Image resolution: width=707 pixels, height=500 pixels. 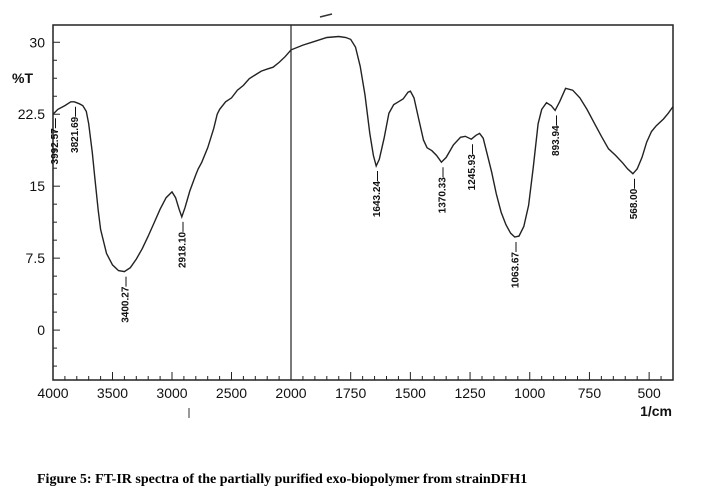 What do you see at coordinates (171, 393) in the screenshot?
I see `x-tick-label: 3000` at bounding box center [171, 393].